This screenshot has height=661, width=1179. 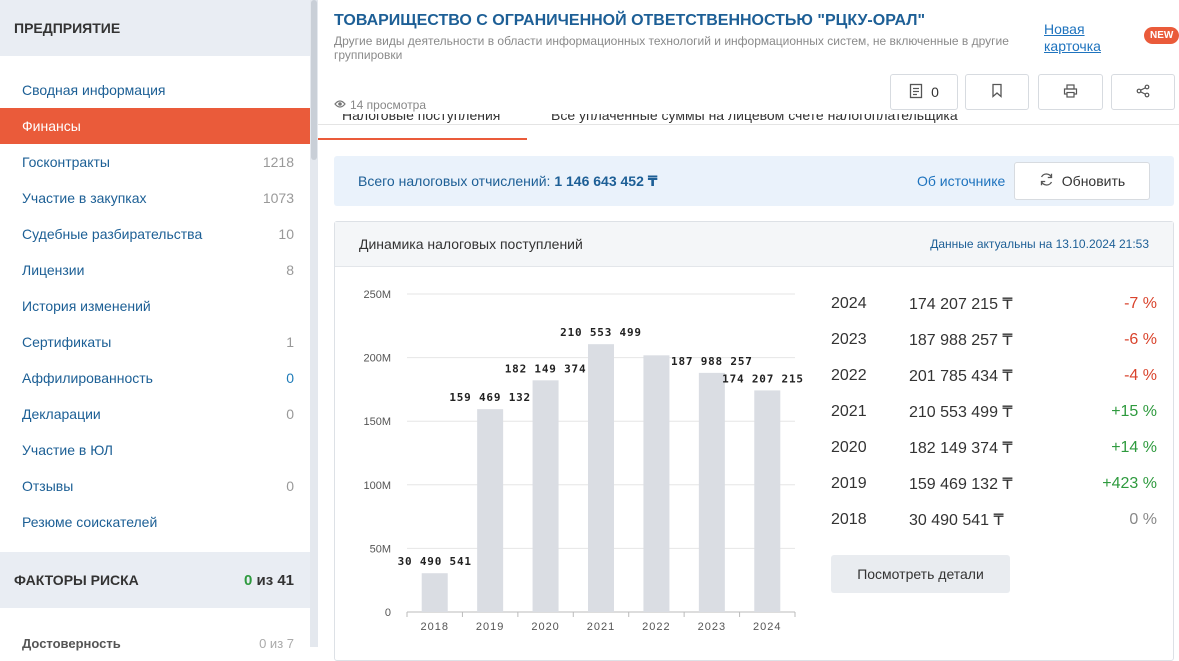 What do you see at coordinates (454, 181) in the screenshot?
I see `total-tax-label: Всего налоговых отчислений:` at bounding box center [454, 181].